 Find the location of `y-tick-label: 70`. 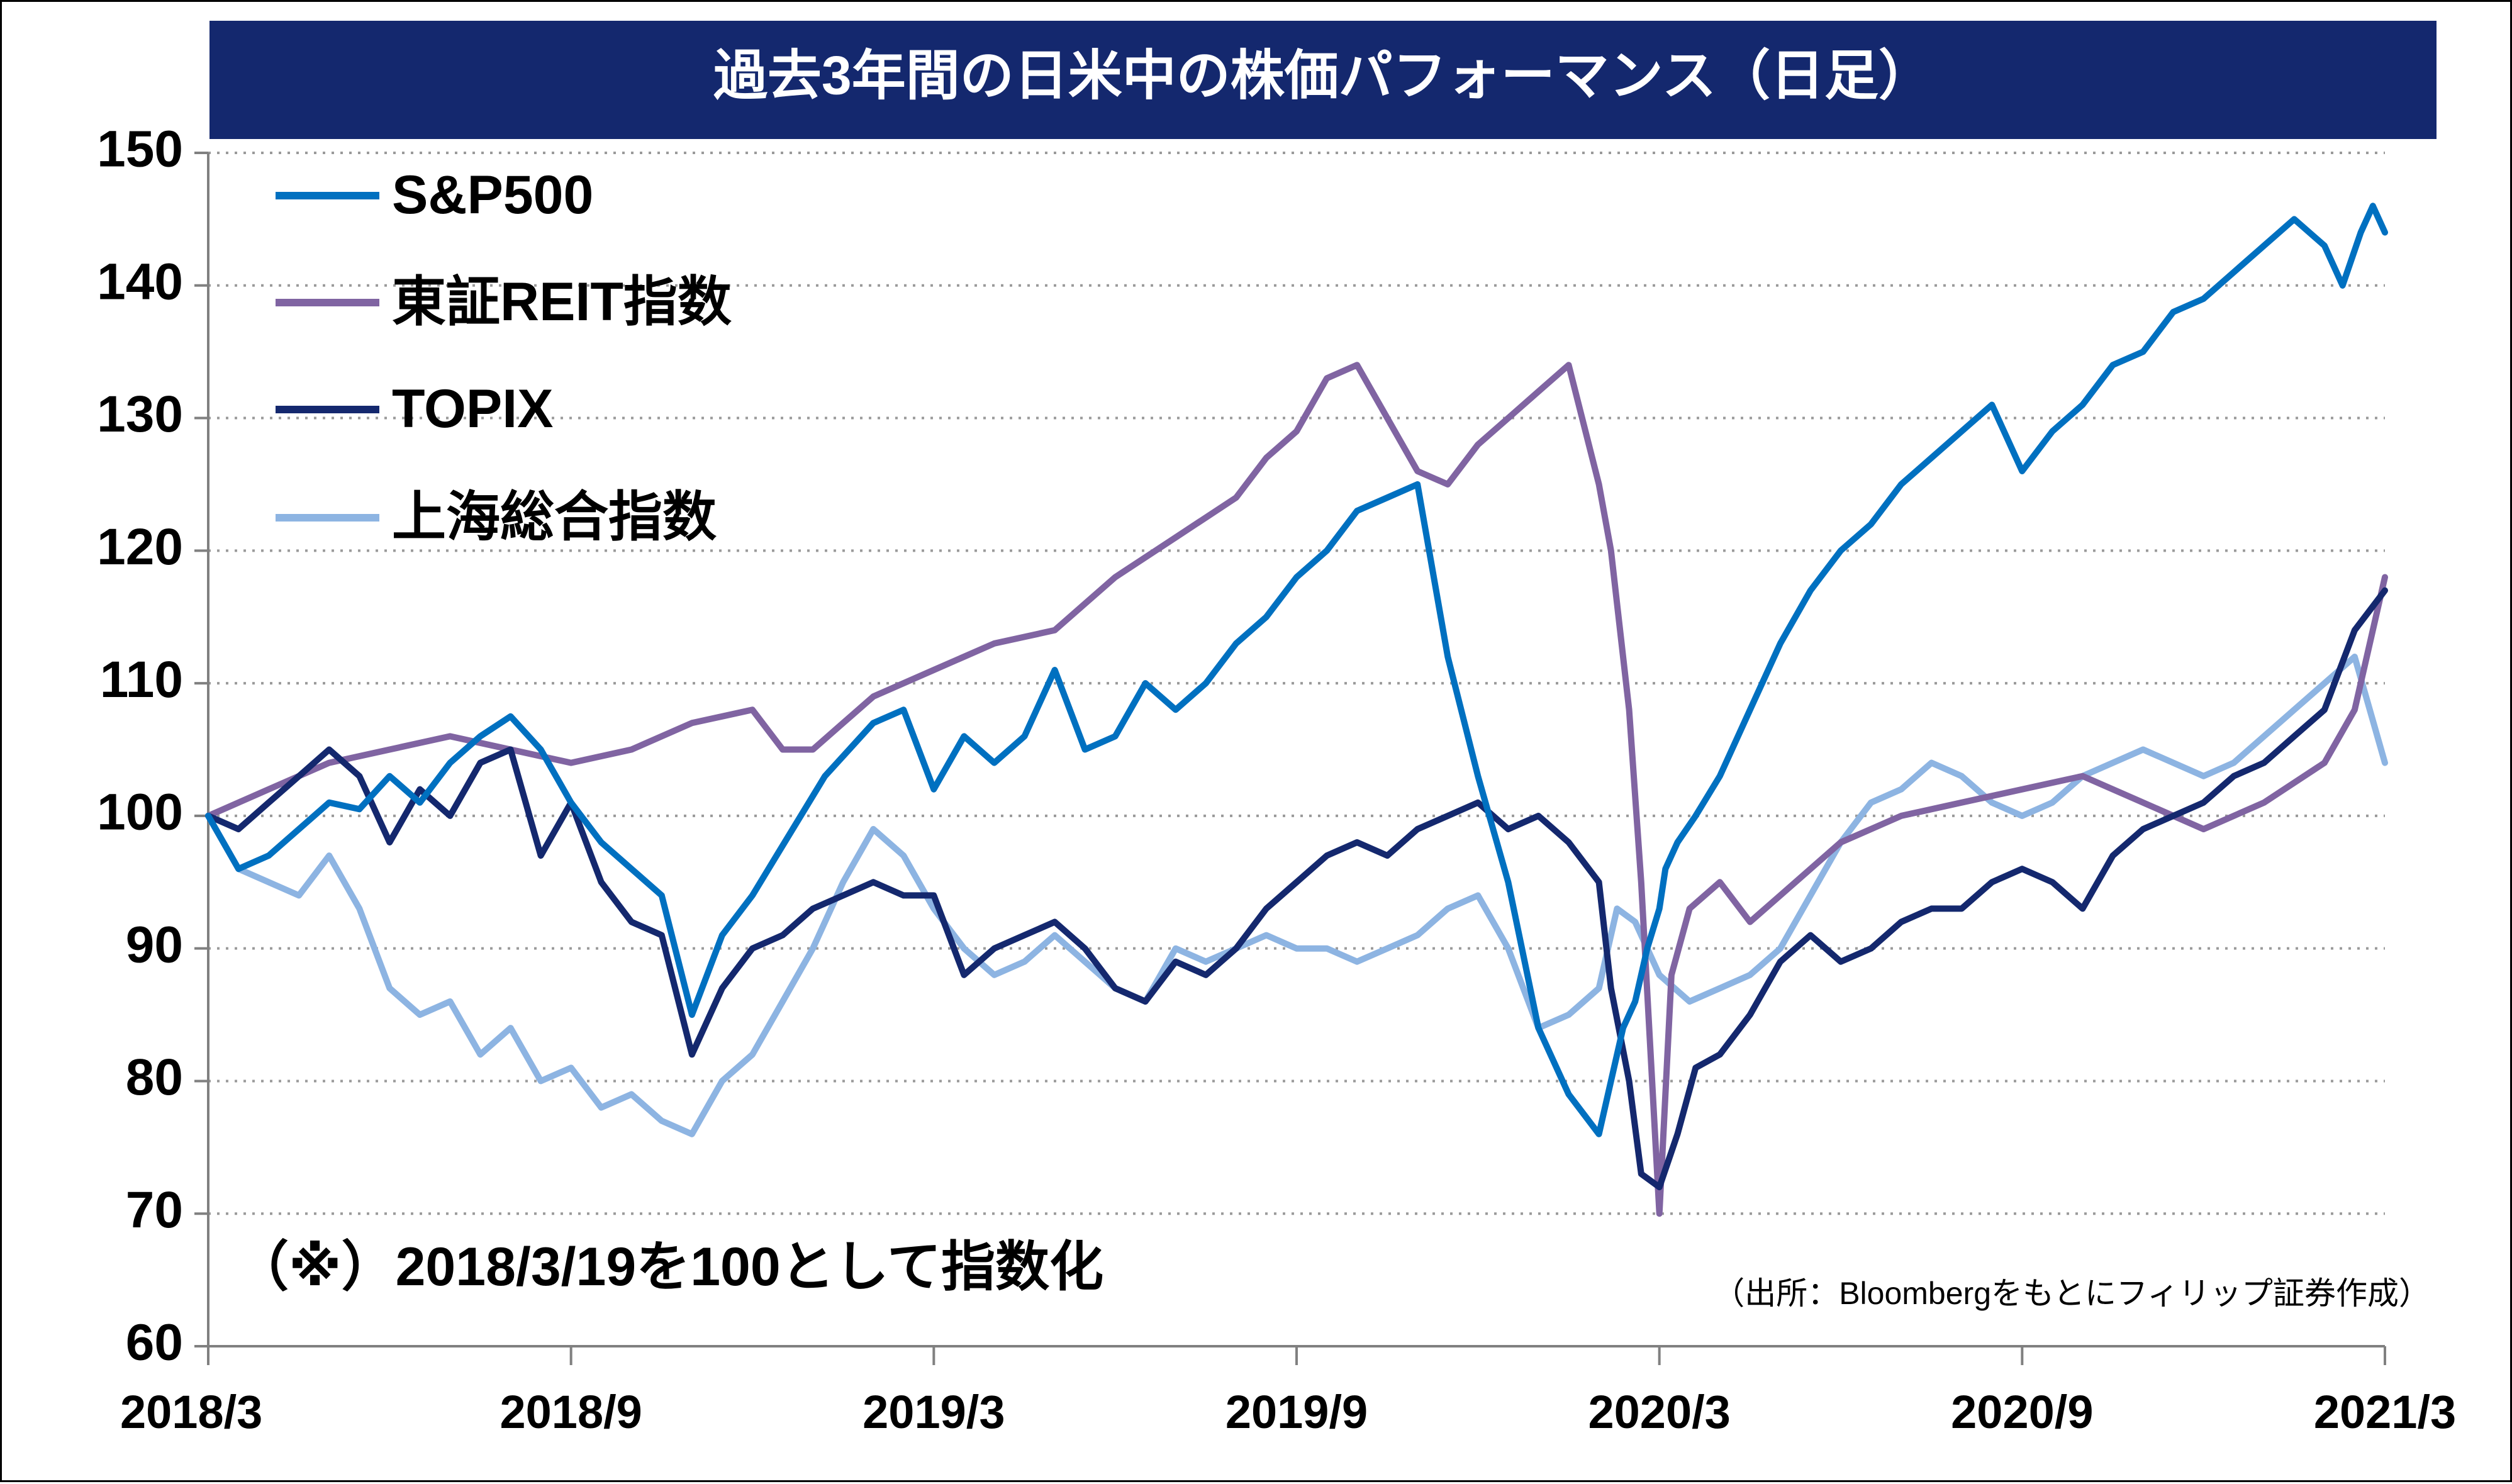

y-tick-label: 70 is located at coordinates (155, 1210).